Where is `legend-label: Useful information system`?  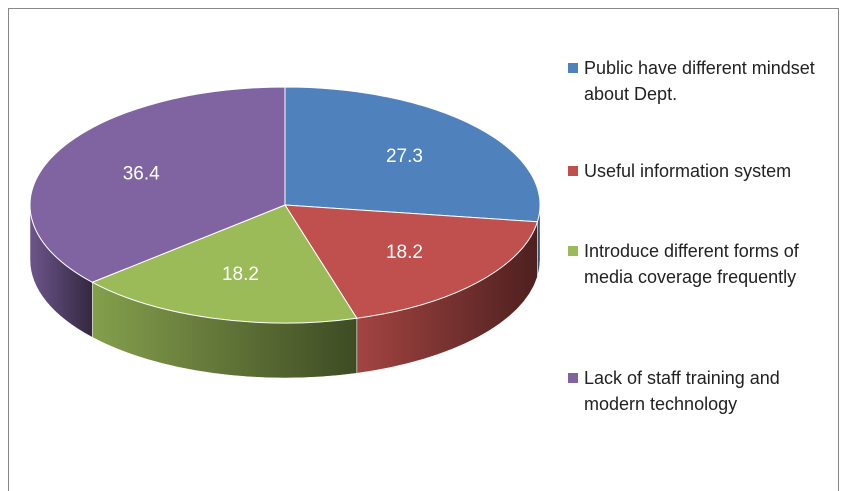 legend-label: Useful information system is located at coordinates (688, 171).